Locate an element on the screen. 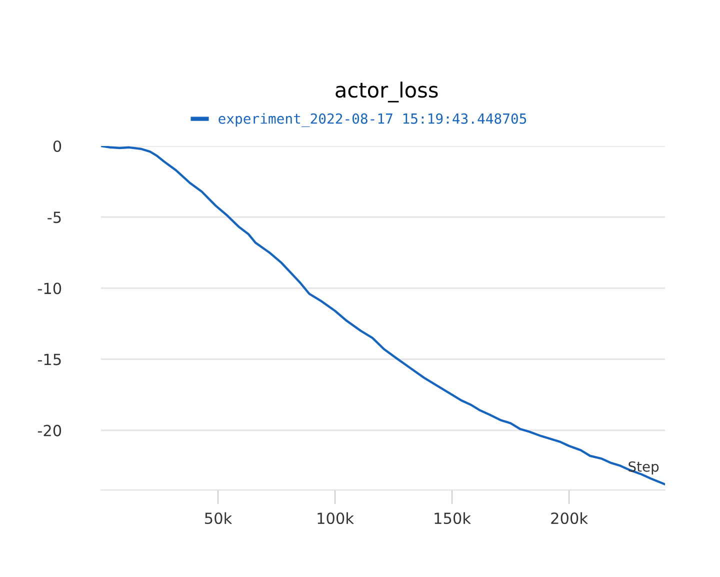  legend-label: experiment_2022-08-17 15:19:43.448705 is located at coordinates (372, 120).